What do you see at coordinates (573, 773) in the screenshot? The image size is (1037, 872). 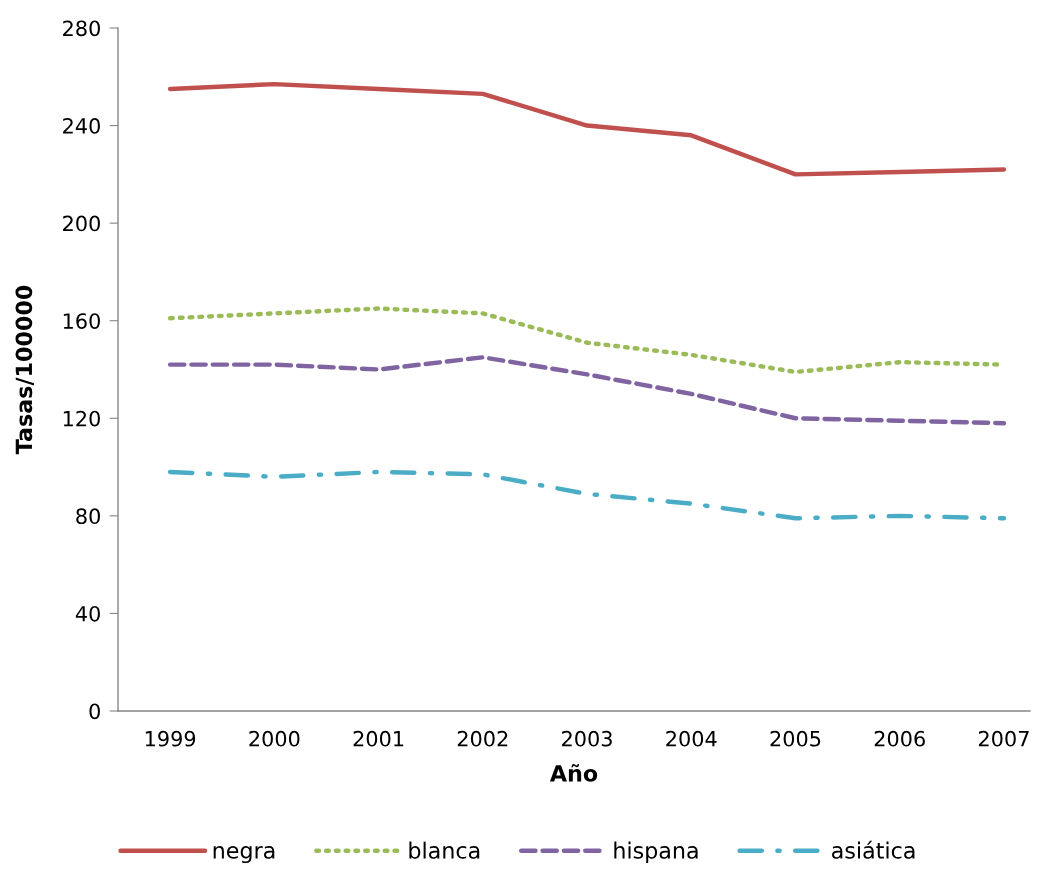 I see `x-axis-title: Año` at bounding box center [573, 773].